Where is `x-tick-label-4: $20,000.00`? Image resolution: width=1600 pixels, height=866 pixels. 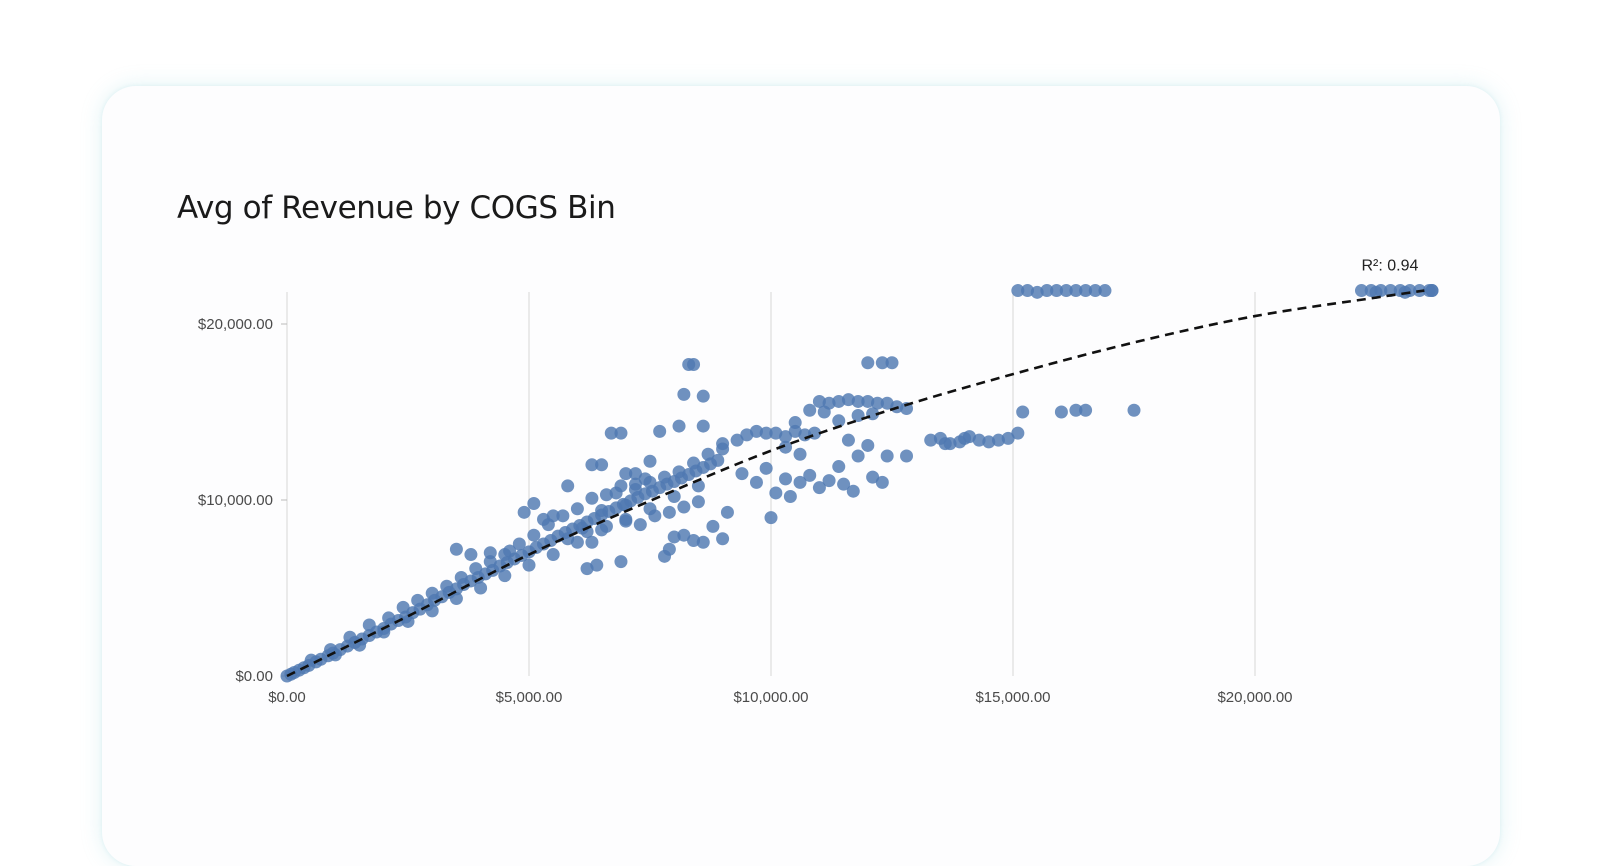
x-tick-label-4: $20,000.00 is located at coordinates (1254, 697).